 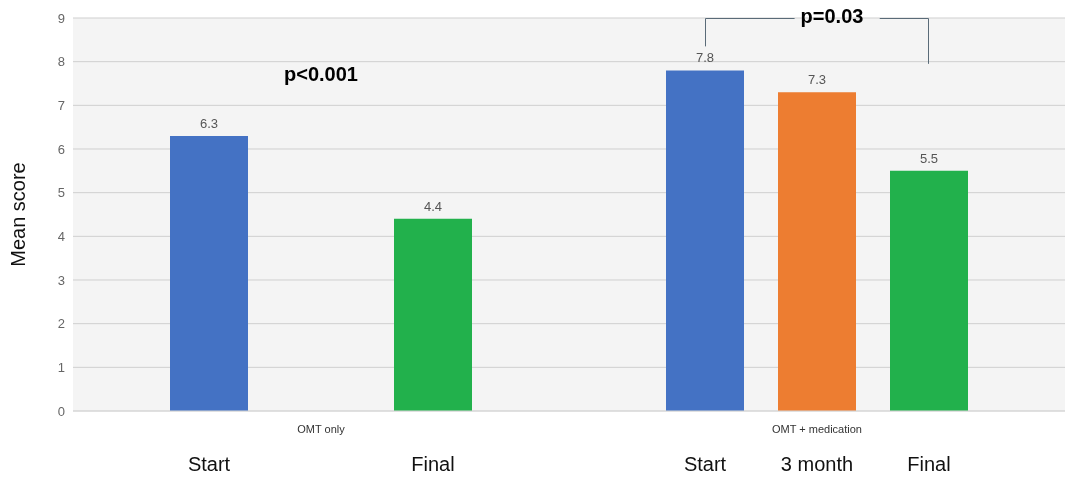 What do you see at coordinates (209, 123) in the screenshot?
I see `data-label: 6.3` at bounding box center [209, 123].